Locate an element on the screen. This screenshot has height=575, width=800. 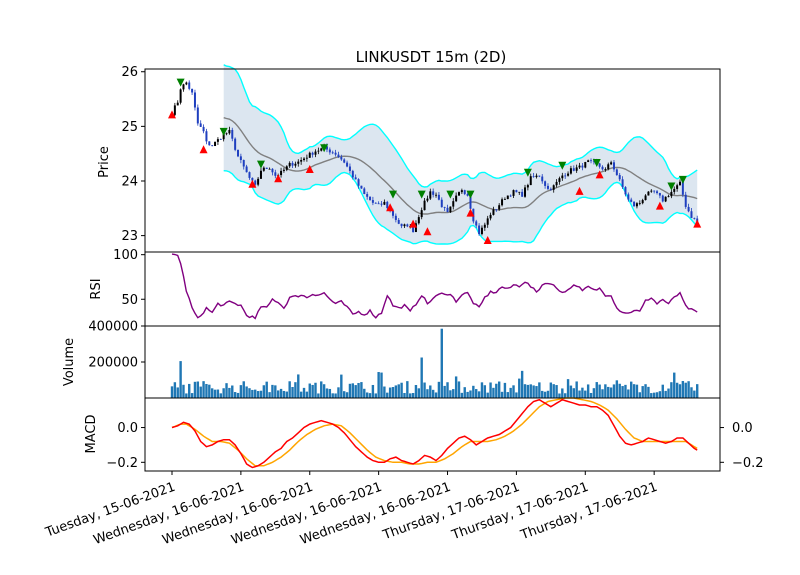
sma-line is located at coordinates (460, 166).